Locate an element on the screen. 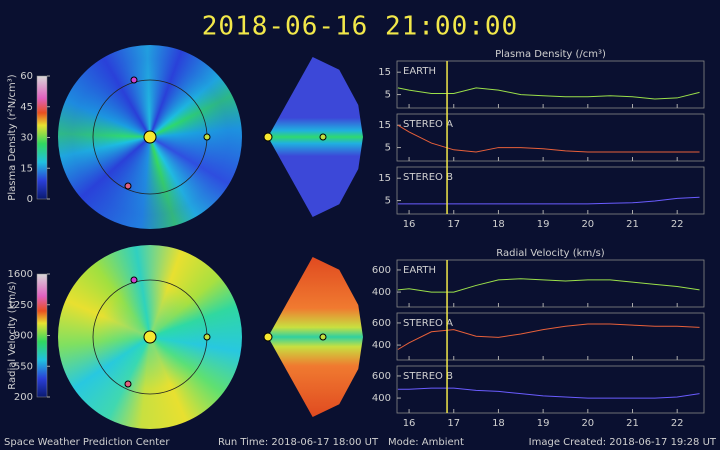  colorbar-tick-label: 60 is located at coordinates (26, 76).